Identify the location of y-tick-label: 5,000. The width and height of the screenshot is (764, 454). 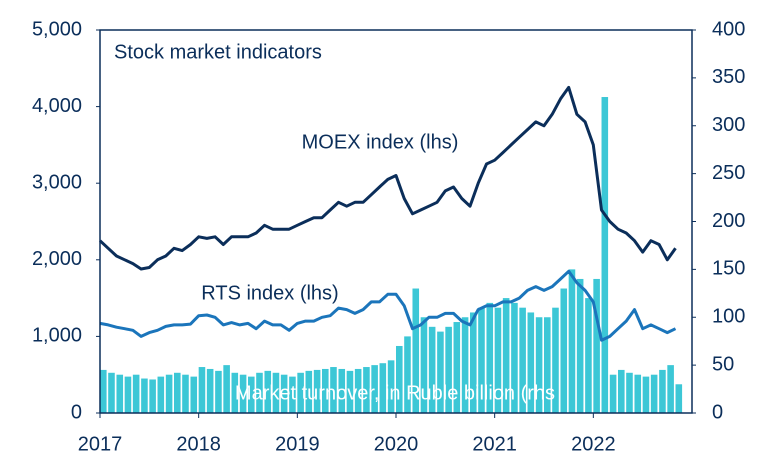
(57, 29).